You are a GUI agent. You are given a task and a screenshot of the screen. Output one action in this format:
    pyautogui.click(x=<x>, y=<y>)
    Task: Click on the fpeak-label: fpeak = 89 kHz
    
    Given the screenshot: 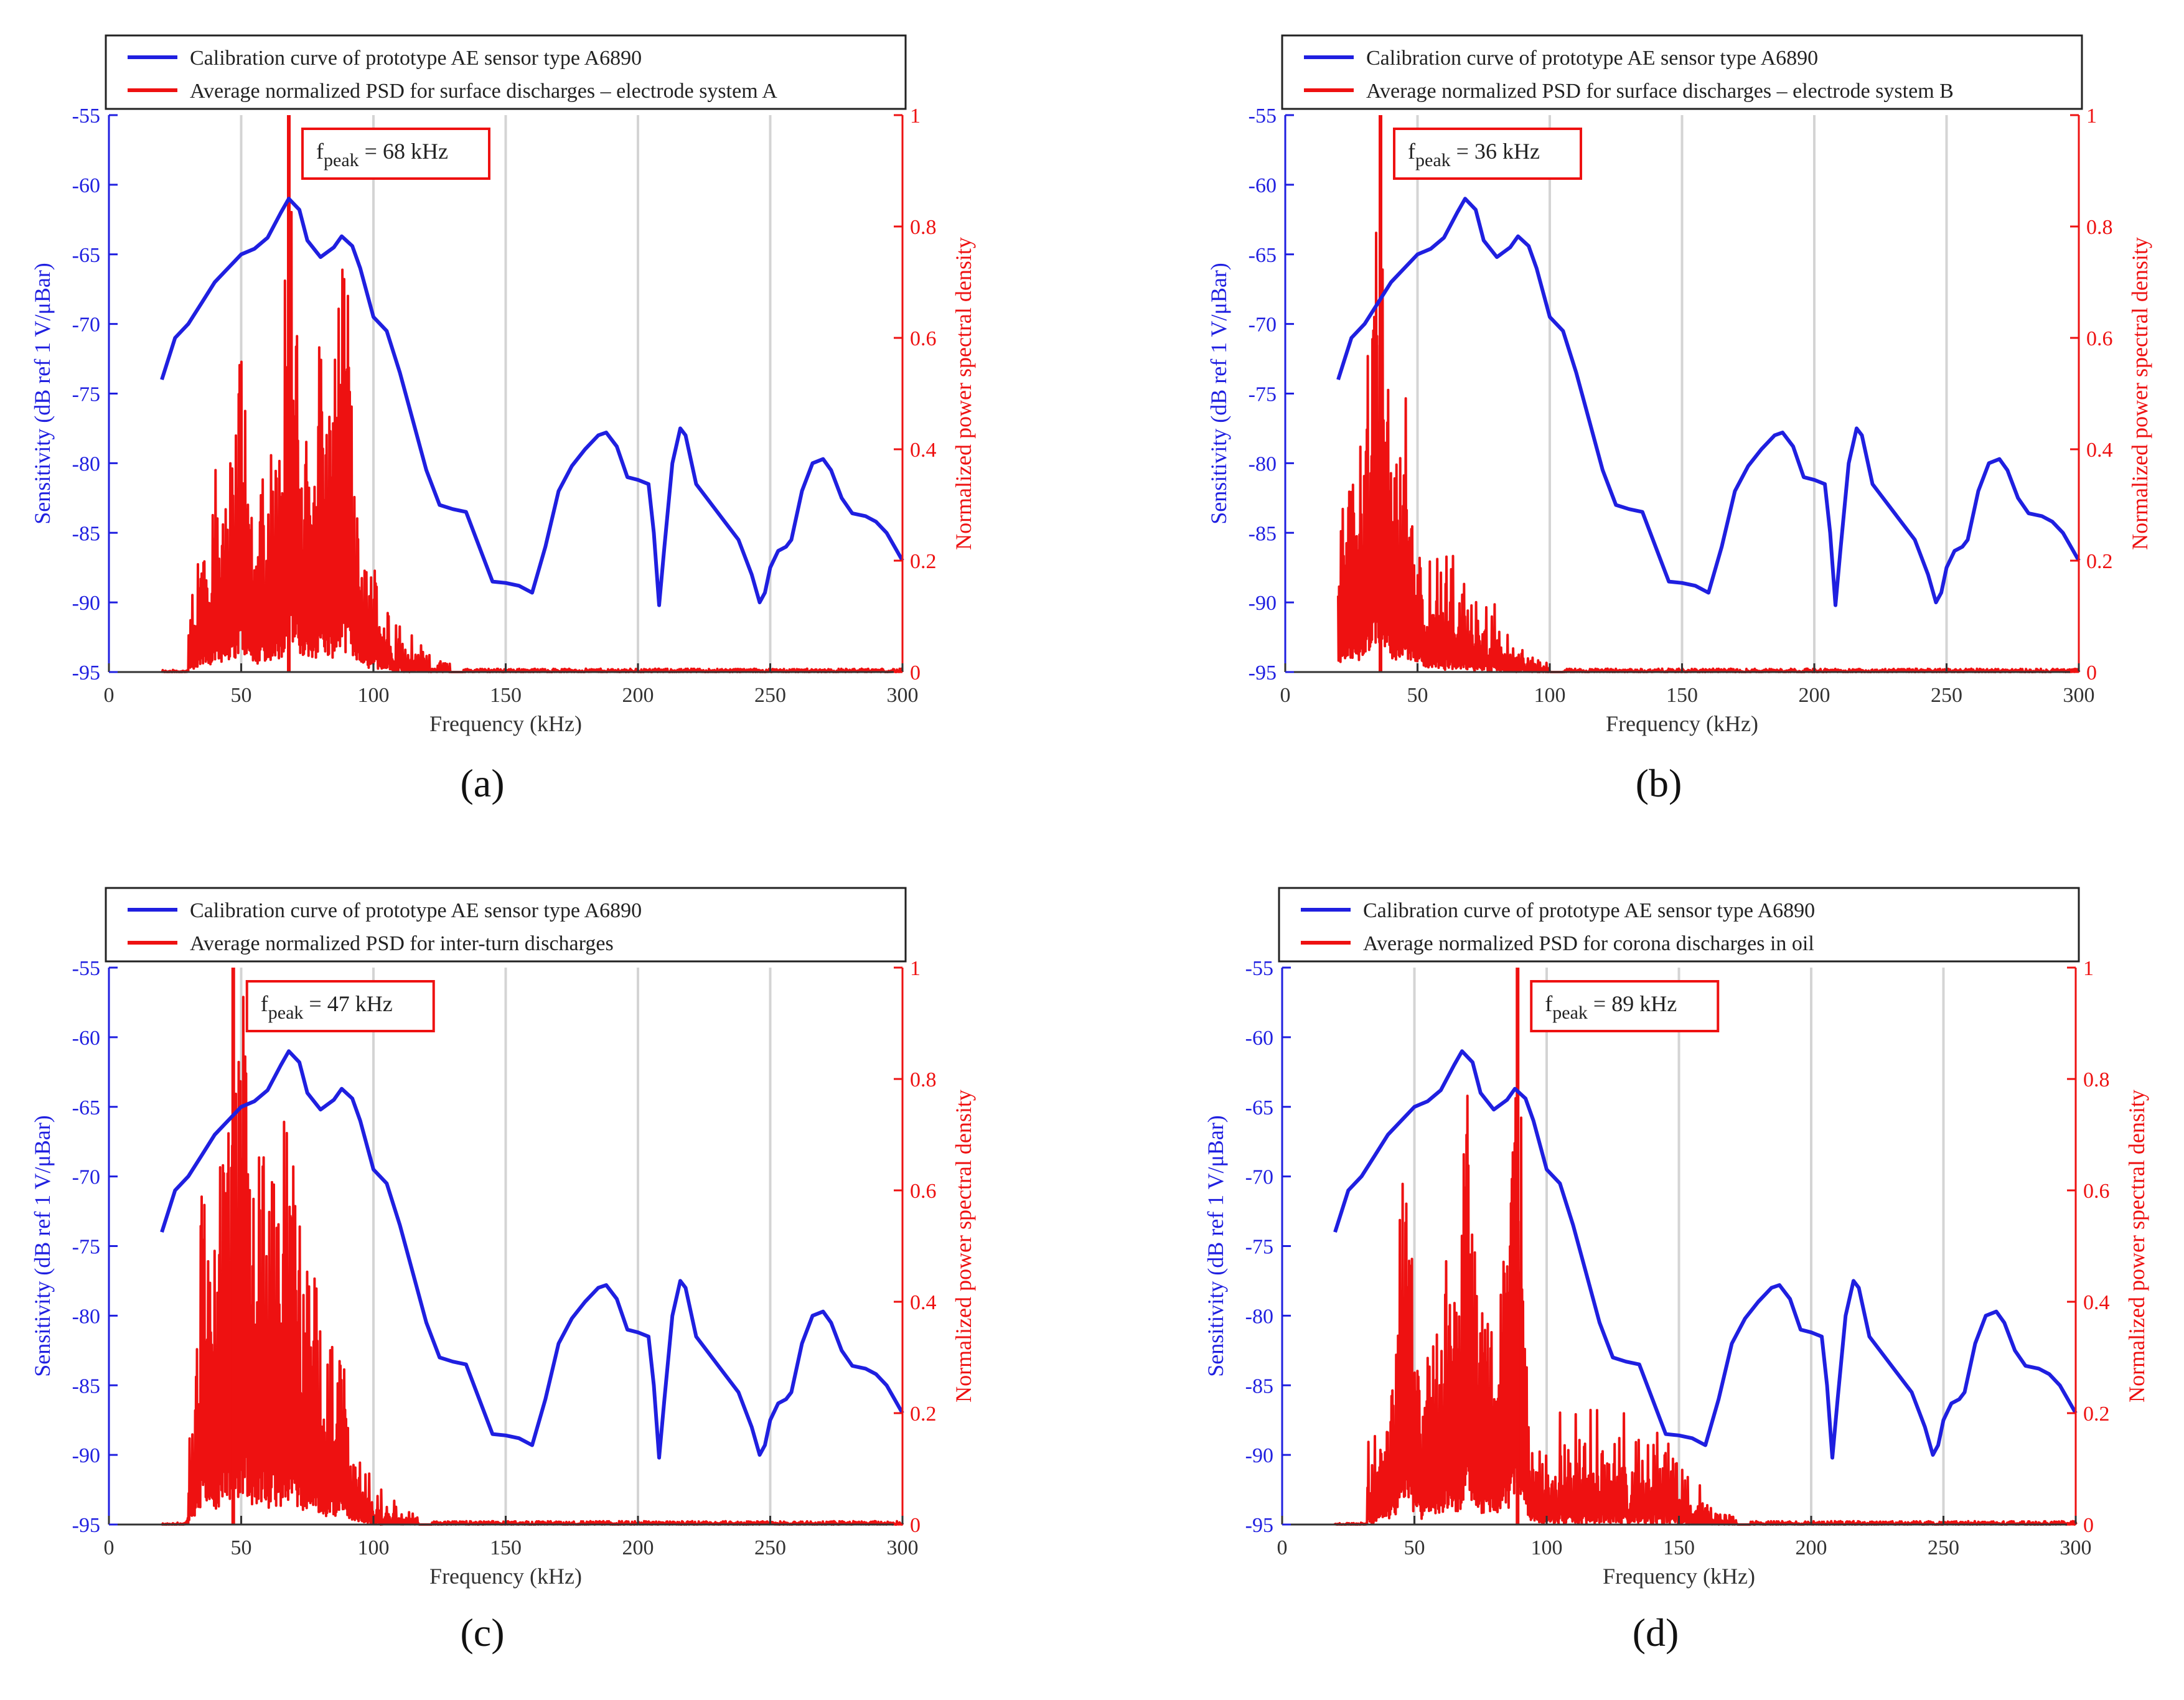 What is the action you would take?
    pyautogui.click(x=1611, y=1007)
    